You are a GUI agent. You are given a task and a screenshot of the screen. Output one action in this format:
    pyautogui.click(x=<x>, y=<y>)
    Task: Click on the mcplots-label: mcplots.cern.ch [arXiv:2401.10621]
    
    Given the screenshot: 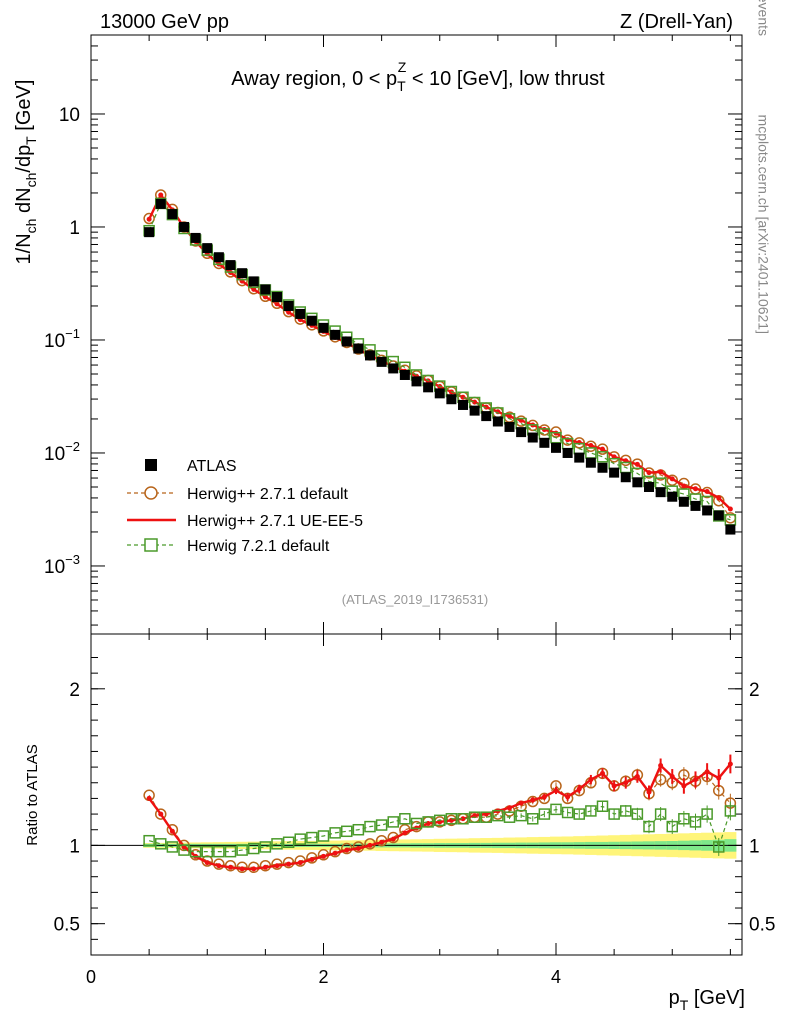 What is the action you would take?
    pyautogui.click(x=763, y=224)
    